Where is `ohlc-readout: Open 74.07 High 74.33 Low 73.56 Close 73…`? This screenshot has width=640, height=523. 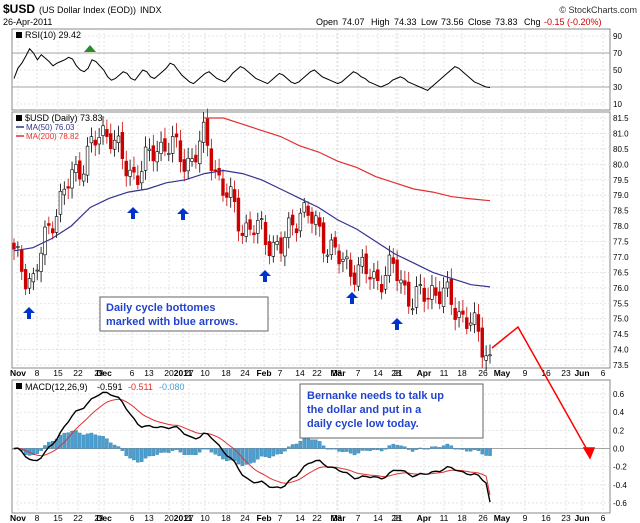 ohlc-readout: Open 74.07 High 74.33 Low 73.56 Close 73… is located at coordinates (459, 22).